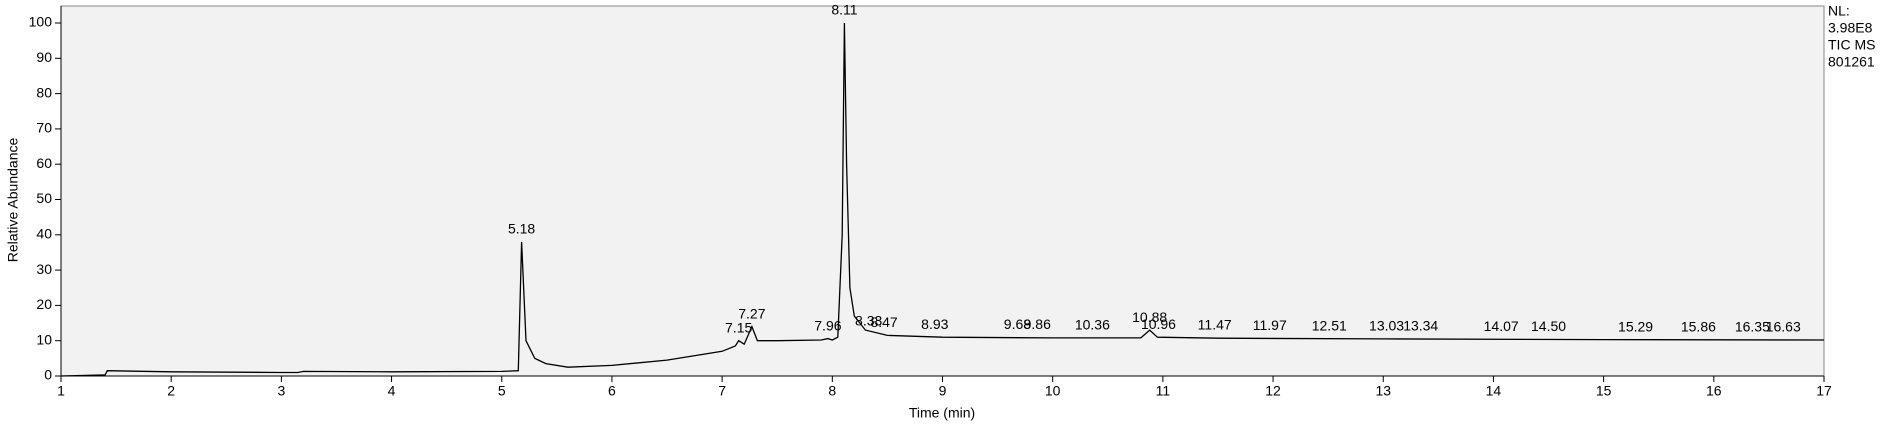 Image resolution: width=1880 pixels, height=426 pixels. What do you see at coordinates (1824, 391) in the screenshot?
I see `x-tick-label: 17` at bounding box center [1824, 391].